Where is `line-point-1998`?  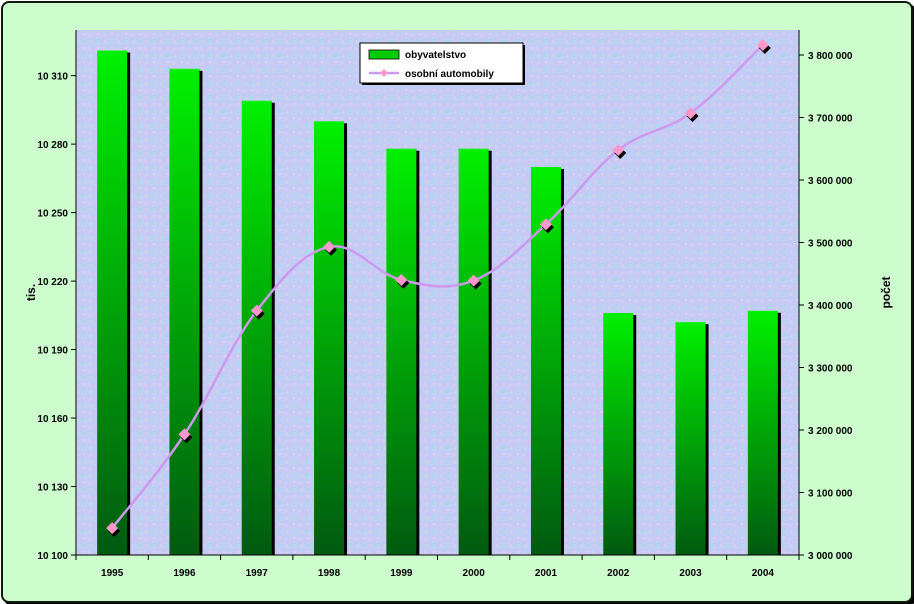 line-point-1998 is located at coordinates (330, 248).